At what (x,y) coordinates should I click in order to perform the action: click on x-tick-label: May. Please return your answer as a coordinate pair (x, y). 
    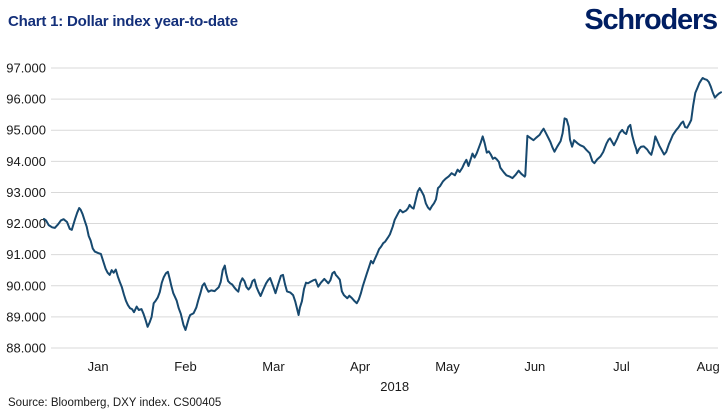
    Looking at the image, I should click on (447, 366).